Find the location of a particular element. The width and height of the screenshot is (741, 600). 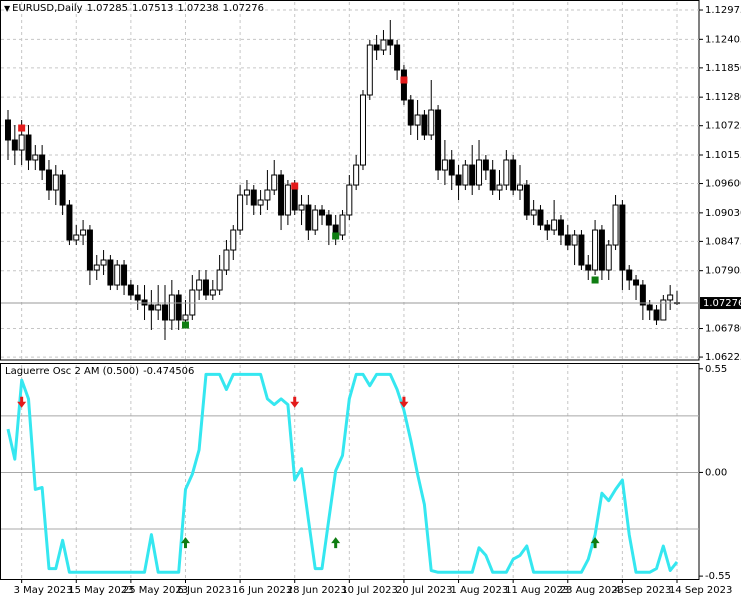

x-tick-label: 16 Jun 2023 is located at coordinates (262, 590).